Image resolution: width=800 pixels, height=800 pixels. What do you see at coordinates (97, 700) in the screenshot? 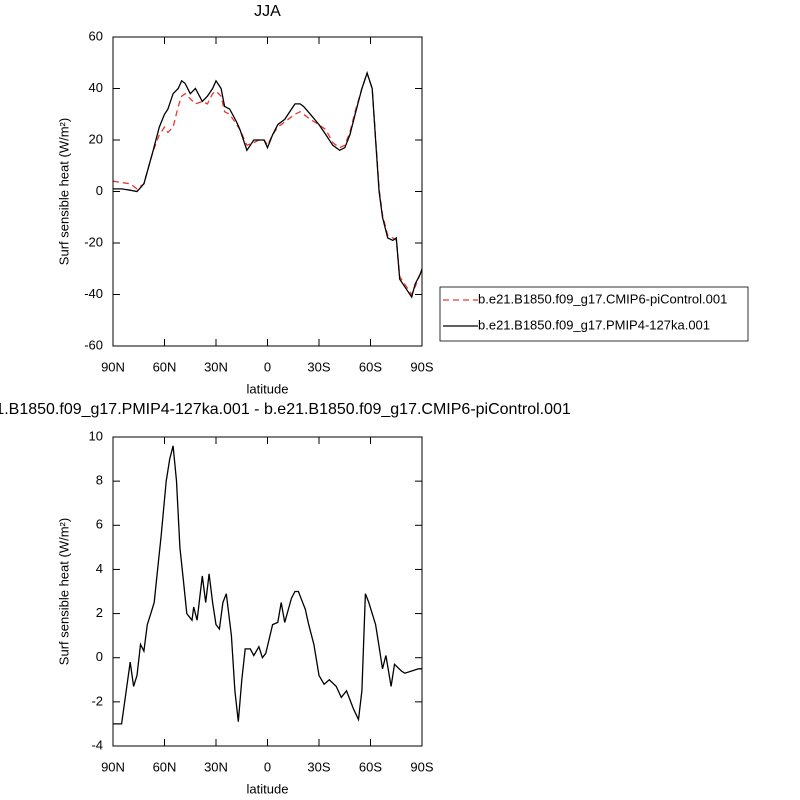
I see `y-tick-label: -2` at bounding box center [97, 700].